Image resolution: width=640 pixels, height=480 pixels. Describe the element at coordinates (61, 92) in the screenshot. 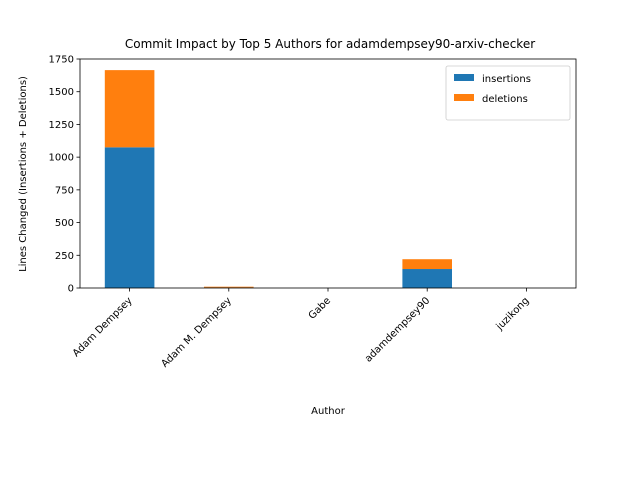

I see `y-tick-label-6: 1500` at that location.